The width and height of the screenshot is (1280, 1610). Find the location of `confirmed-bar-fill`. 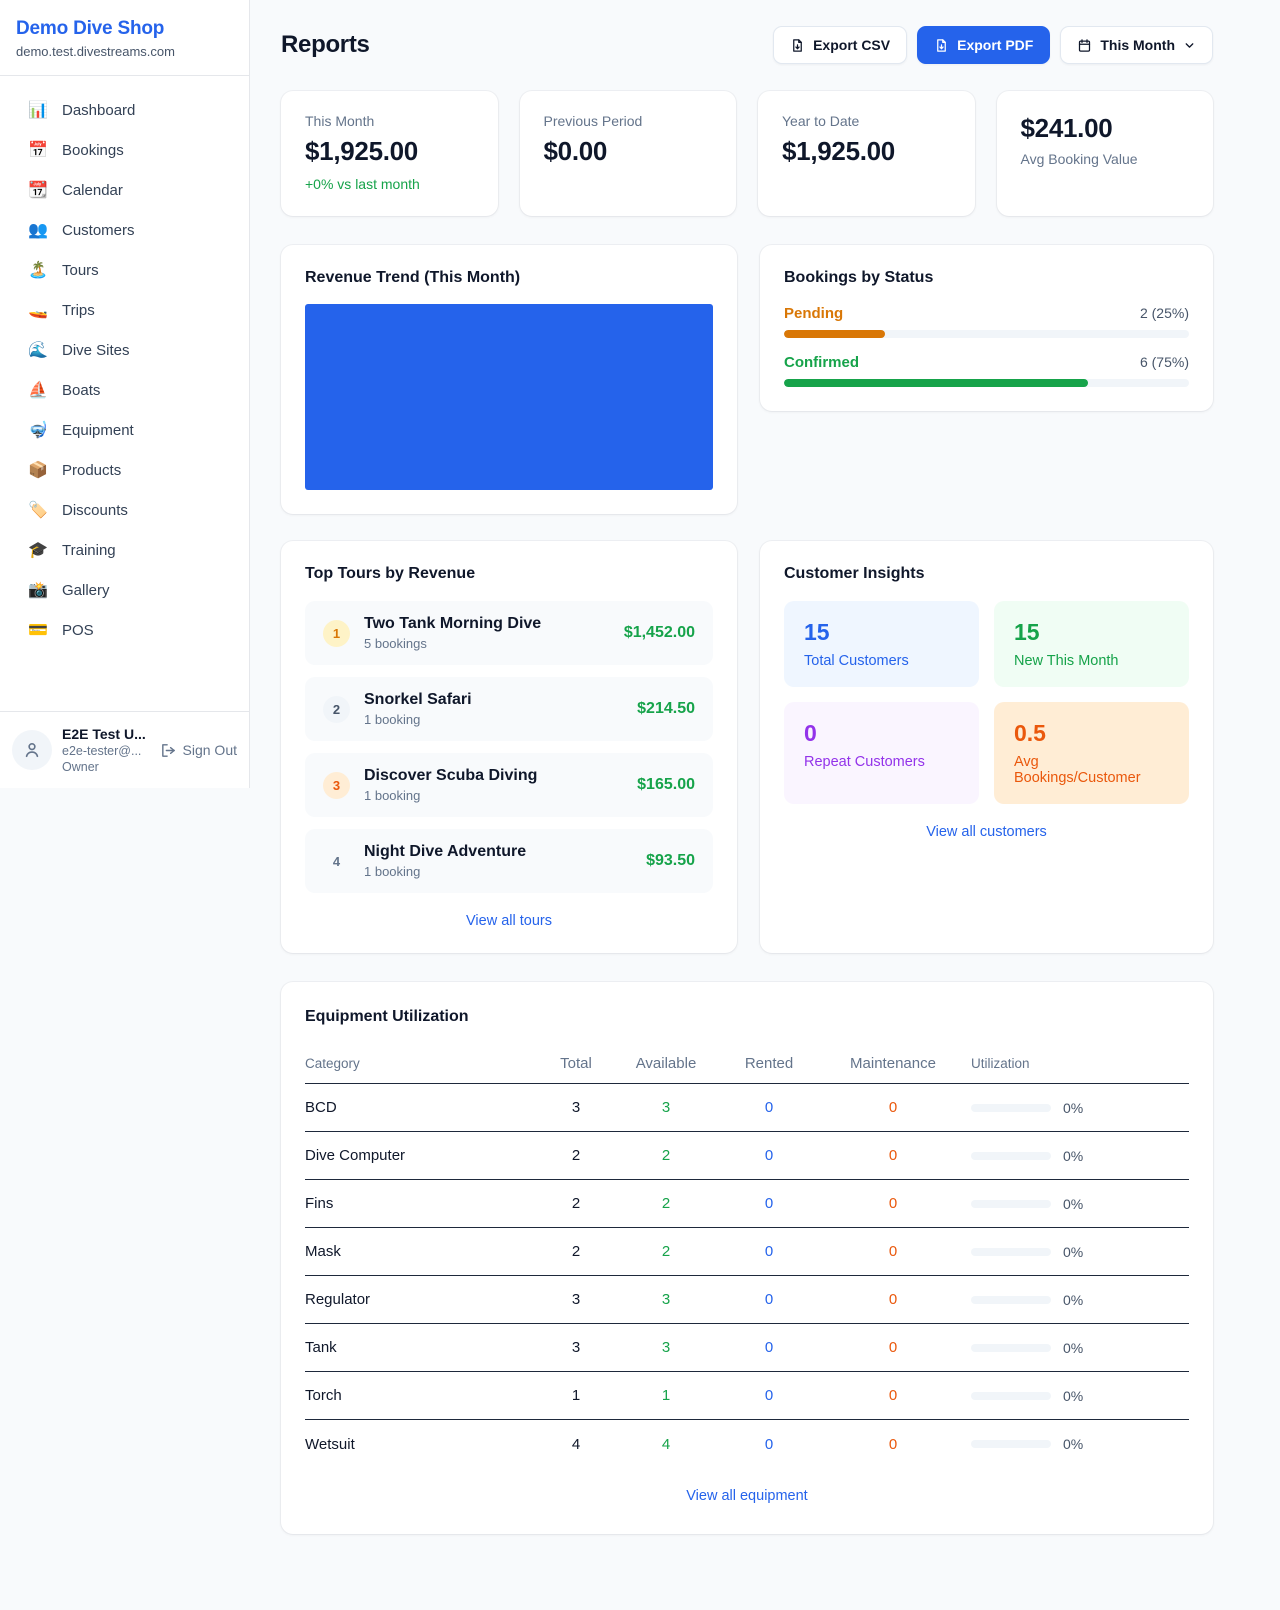

confirmed-bar-fill is located at coordinates (936, 383).